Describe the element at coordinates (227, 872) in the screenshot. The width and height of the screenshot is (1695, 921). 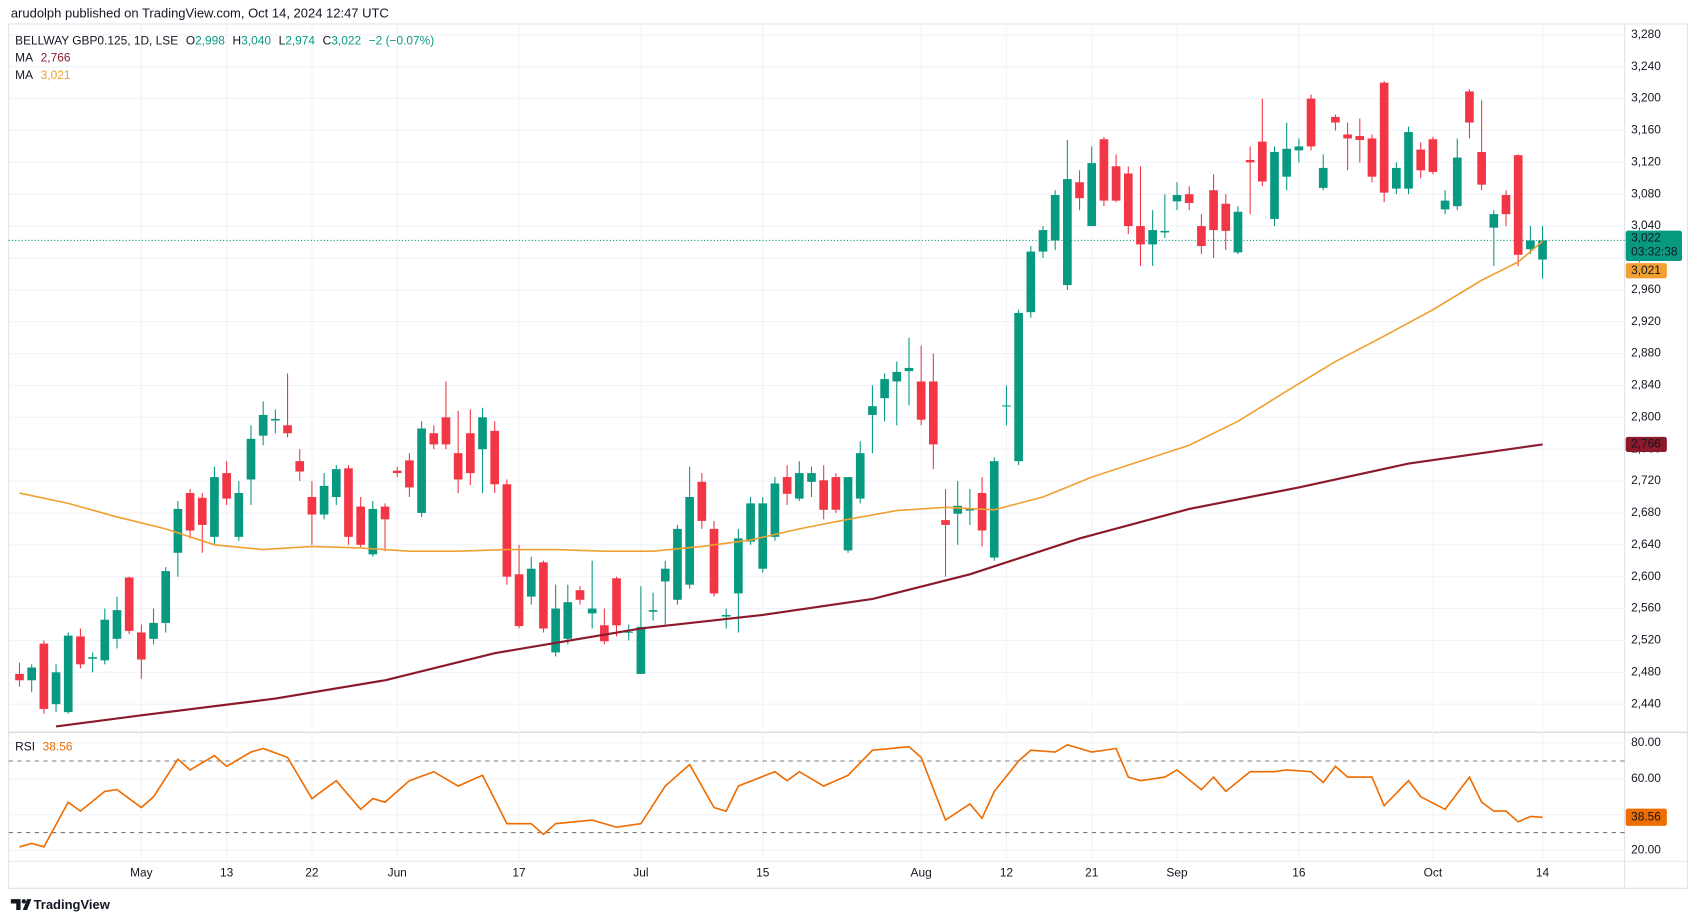
I see `x-tick-label: 13` at that location.